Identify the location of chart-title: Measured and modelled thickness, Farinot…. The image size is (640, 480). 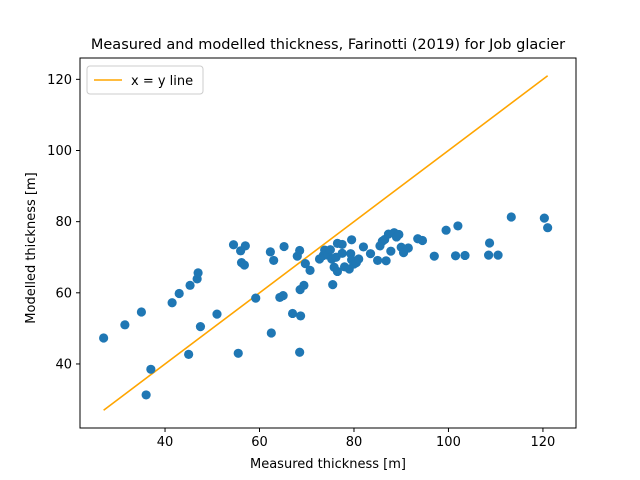
(328, 45).